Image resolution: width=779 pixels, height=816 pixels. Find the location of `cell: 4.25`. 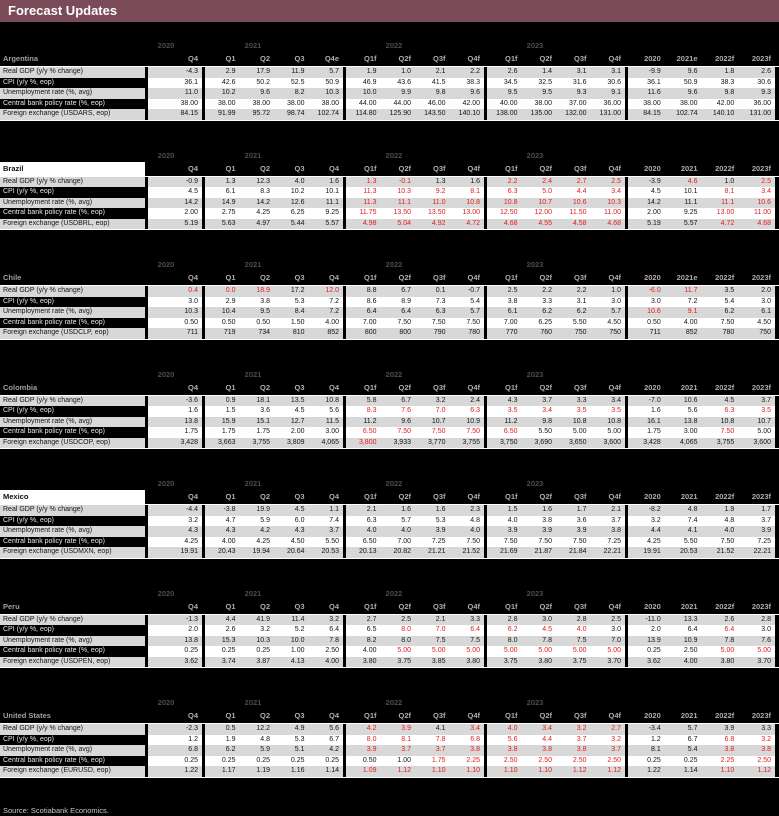

cell: 4.25 is located at coordinates (256, 541).